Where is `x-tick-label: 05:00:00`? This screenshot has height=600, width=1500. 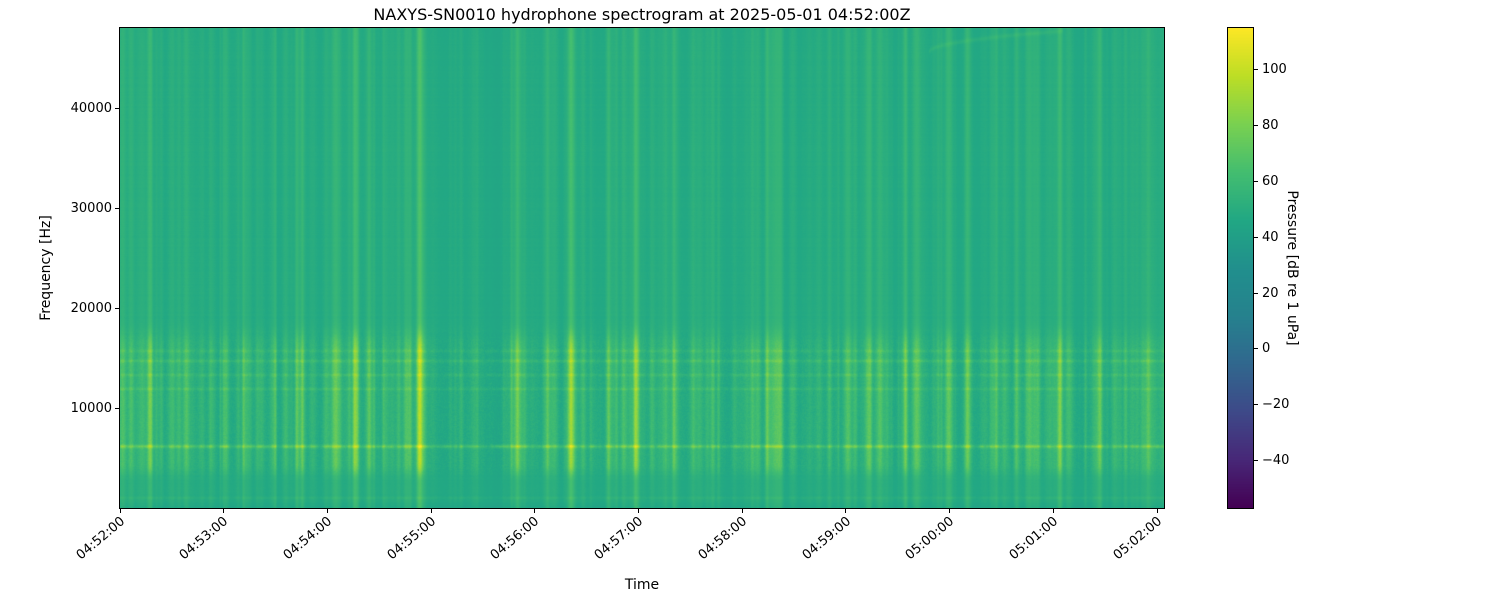 x-tick-label: 05:00:00 is located at coordinates (930, 539).